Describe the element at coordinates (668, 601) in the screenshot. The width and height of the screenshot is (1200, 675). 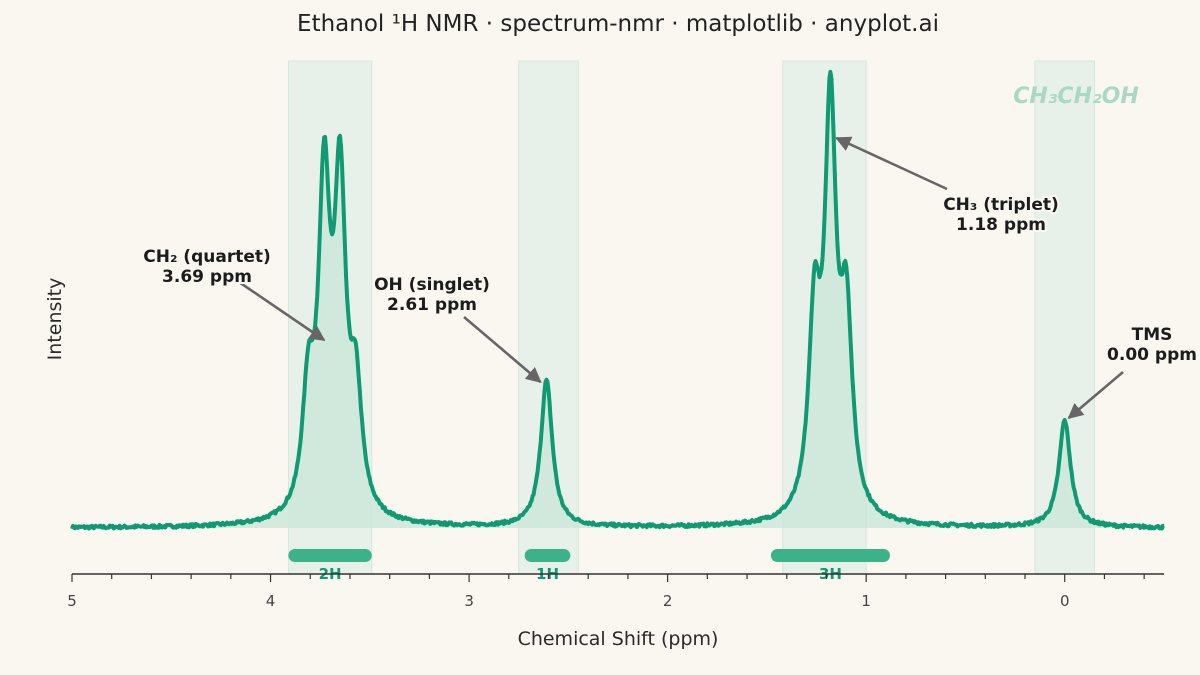
I see `x-tick-label-2: 2` at that location.